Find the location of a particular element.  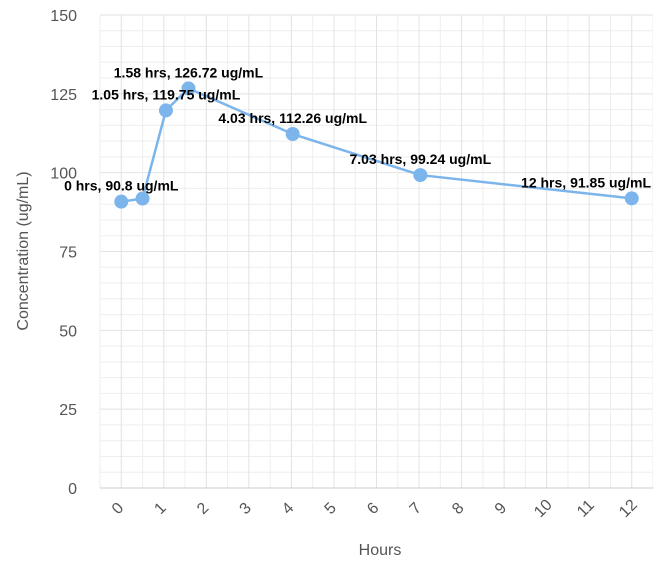

data-label: 4.03 hrs, 112.26 ug/mL is located at coordinates (292, 118).